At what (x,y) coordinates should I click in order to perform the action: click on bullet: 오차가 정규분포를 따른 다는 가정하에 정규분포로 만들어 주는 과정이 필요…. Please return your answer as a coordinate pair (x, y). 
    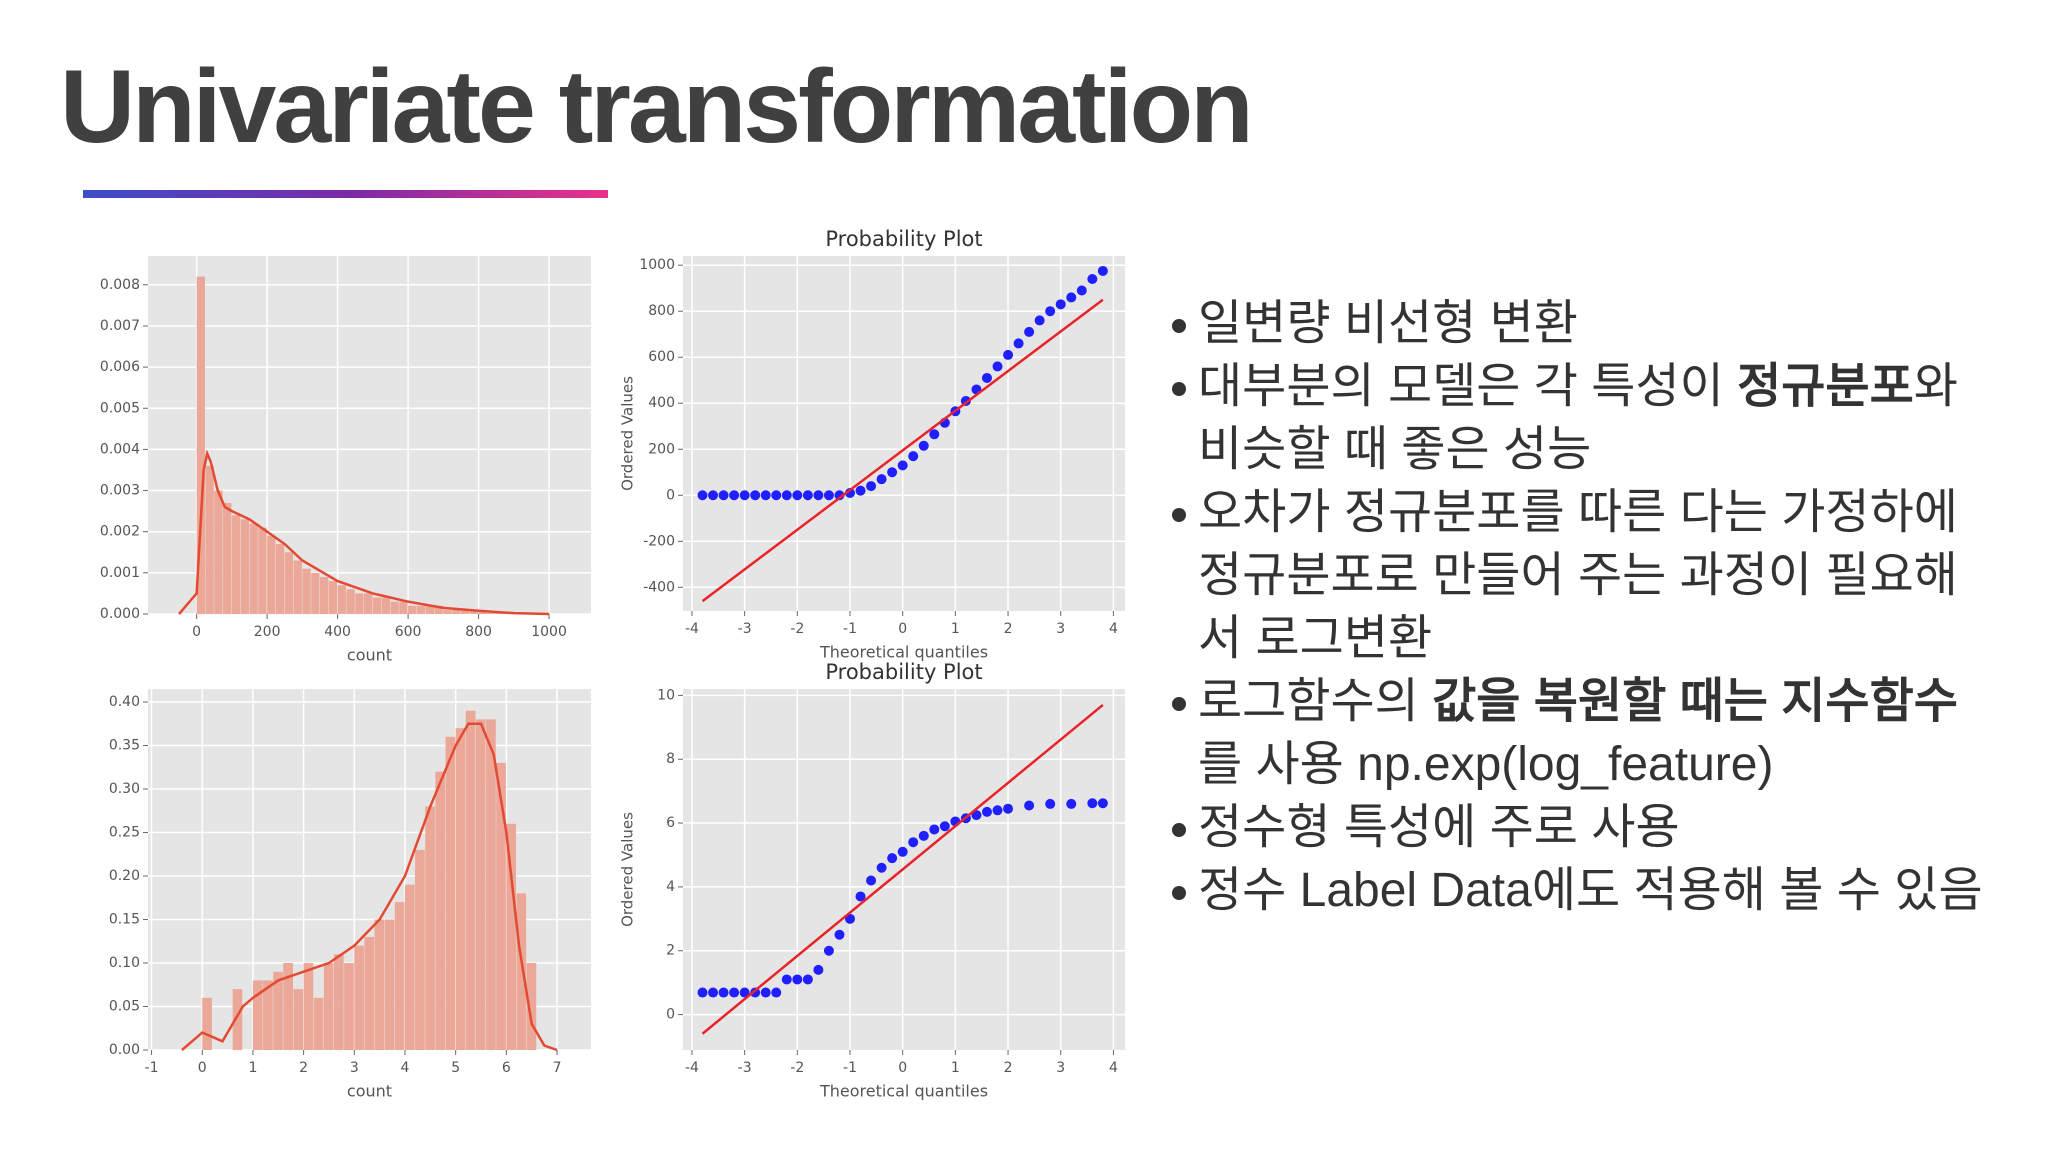
    Looking at the image, I should click on (1587, 575).